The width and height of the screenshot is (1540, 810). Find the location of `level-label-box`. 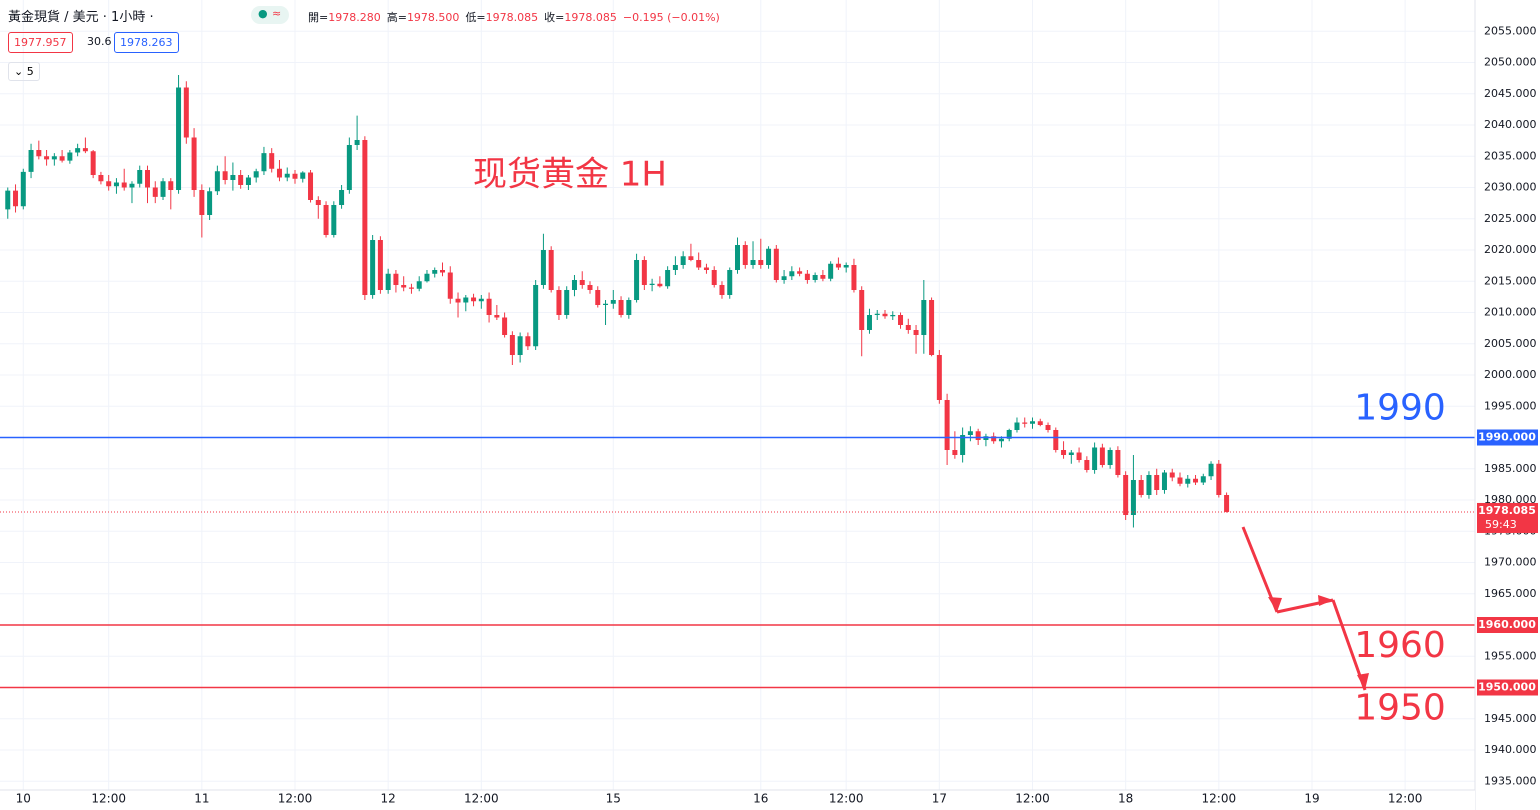

level-label-box is located at coordinates (1507, 625).